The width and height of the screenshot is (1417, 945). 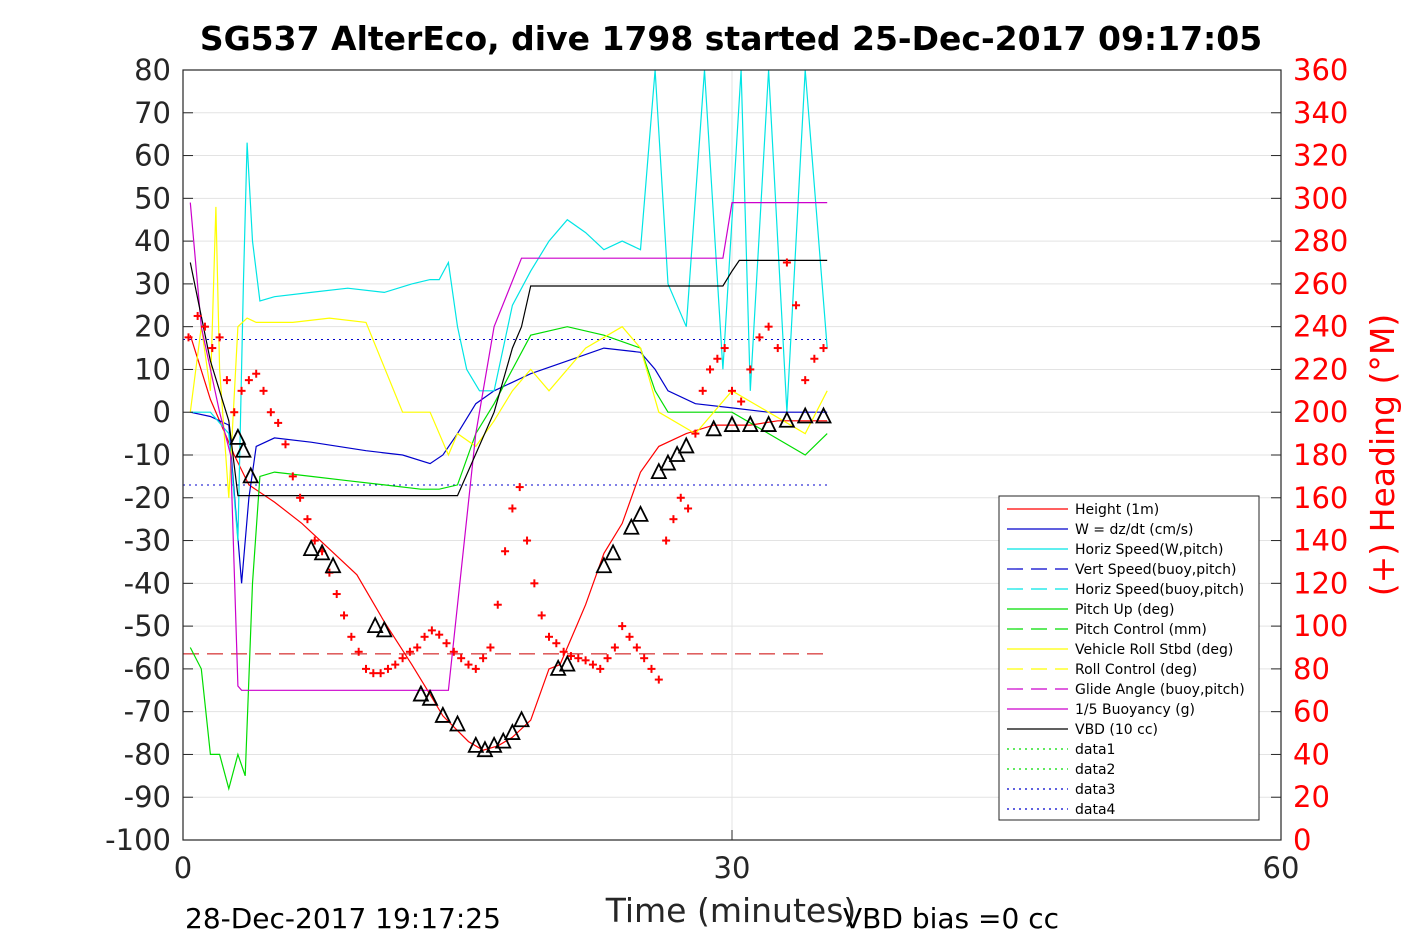 What do you see at coordinates (147, 498) in the screenshot?
I see `left-tick-label: -20` at bounding box center [147, 498].